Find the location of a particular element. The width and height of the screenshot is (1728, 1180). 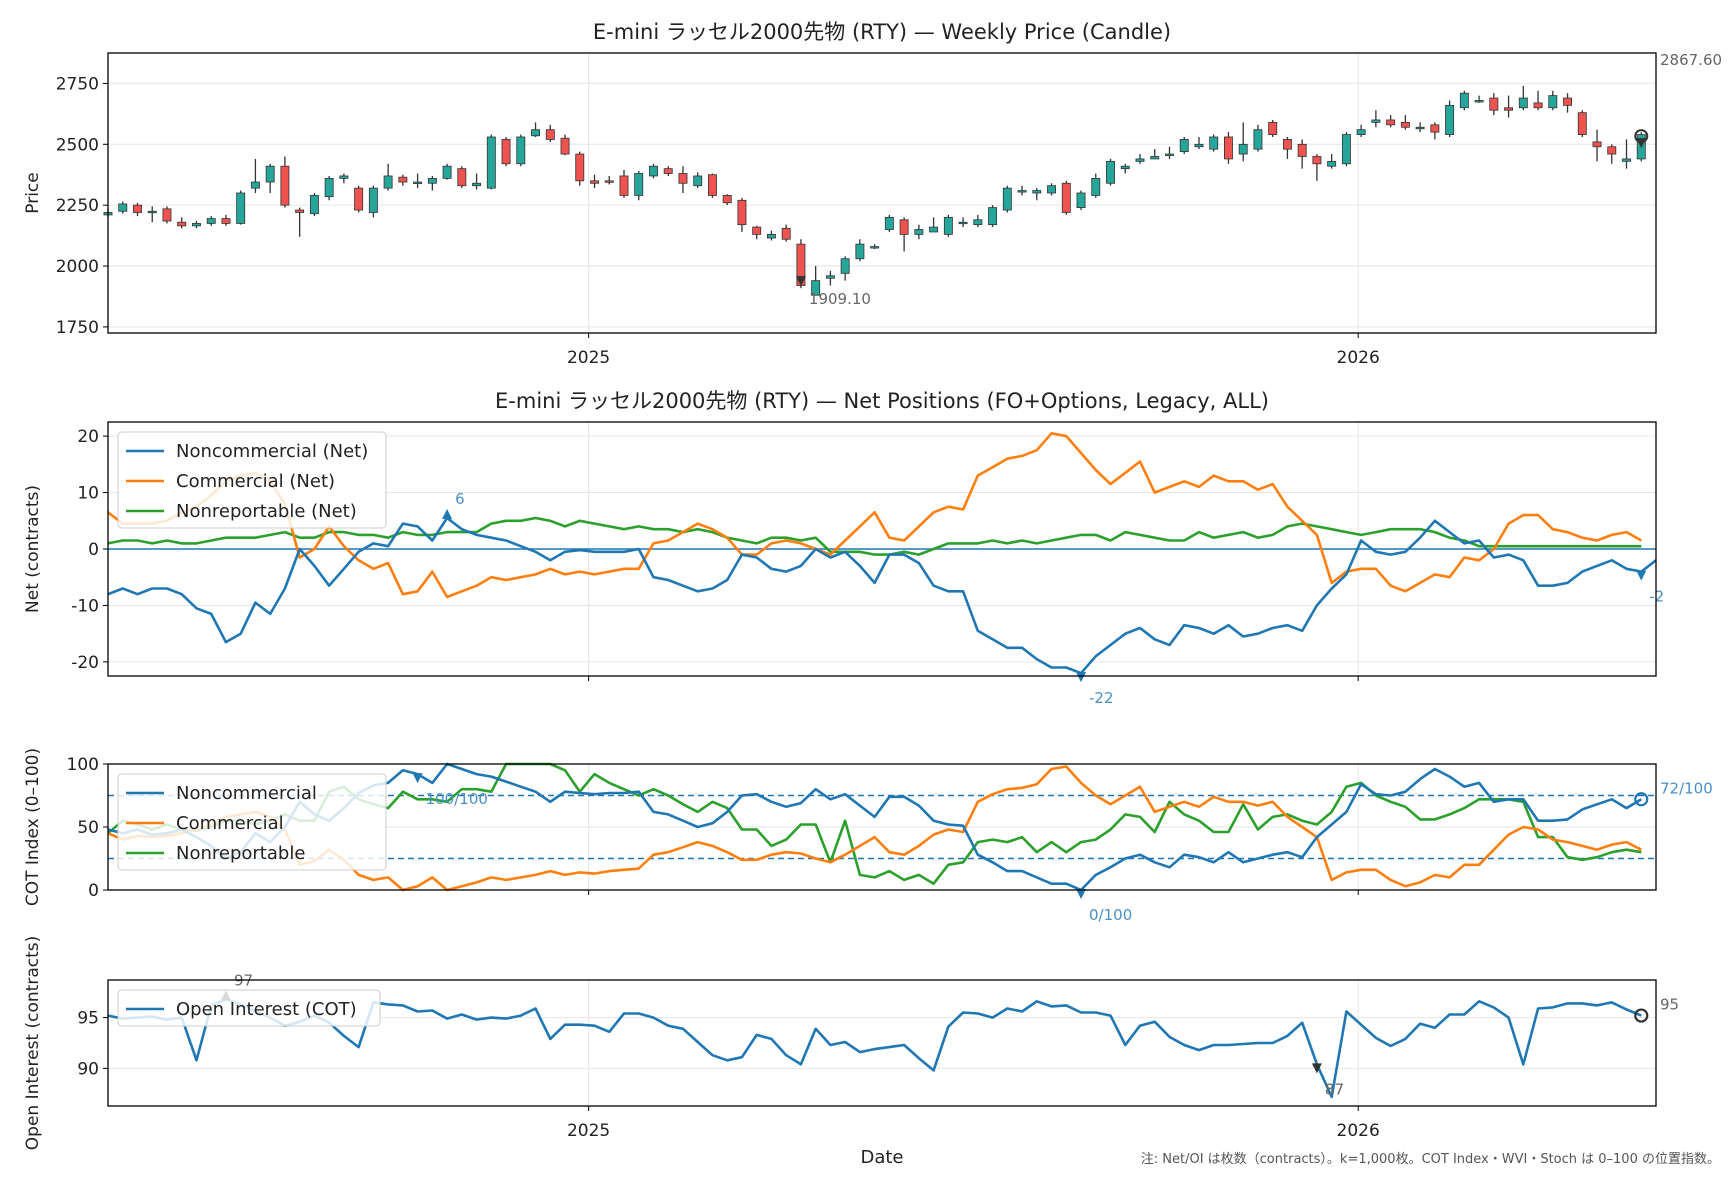

min-label: -2 is located at coordinates (1656, 597).